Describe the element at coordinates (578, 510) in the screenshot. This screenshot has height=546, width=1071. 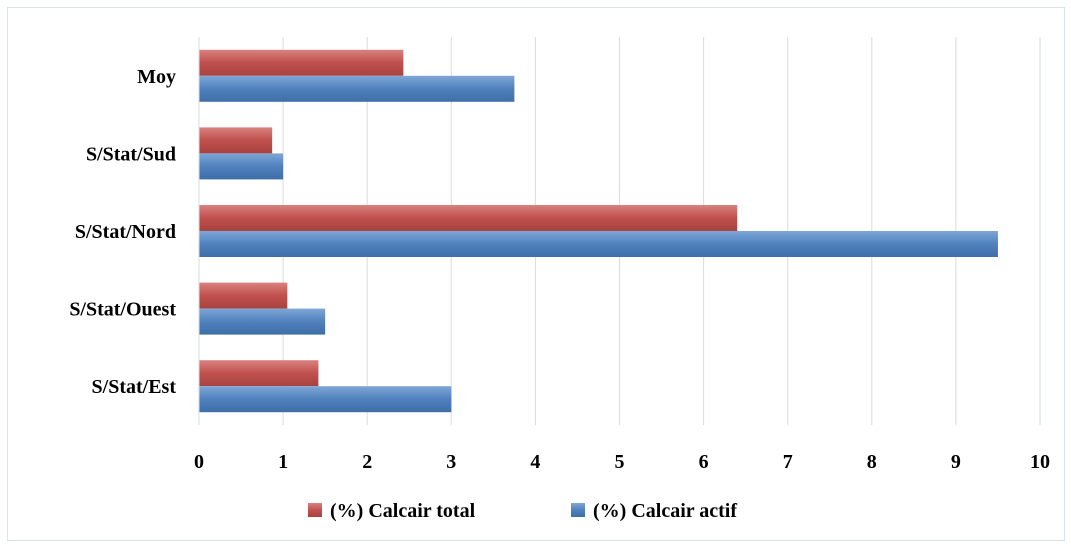
I see `legend-swatch-actif` at that location.